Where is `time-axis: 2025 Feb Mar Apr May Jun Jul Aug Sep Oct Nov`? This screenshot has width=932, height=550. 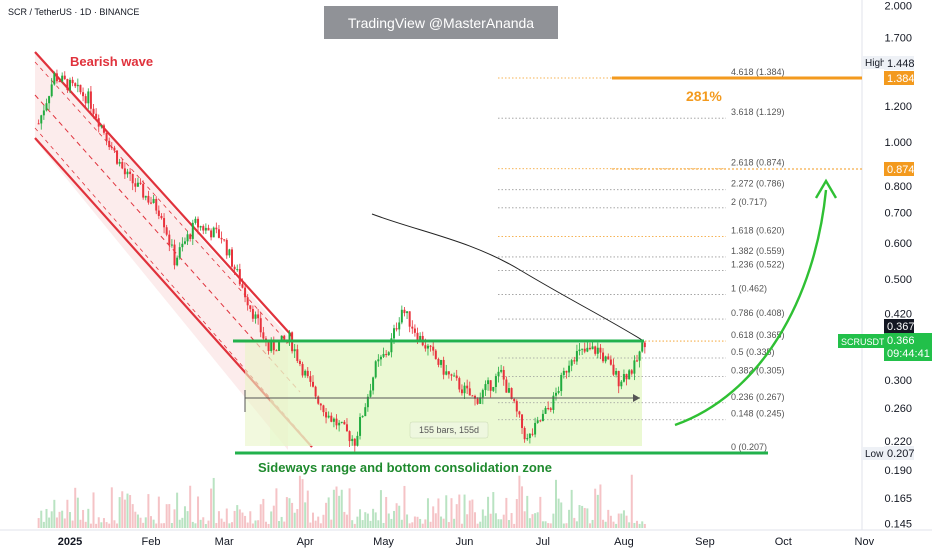
time-axis: 2025 Feb Mar Apr May Jun Jul Aug Sep Oct Nov is located at coordinates (466, 542).